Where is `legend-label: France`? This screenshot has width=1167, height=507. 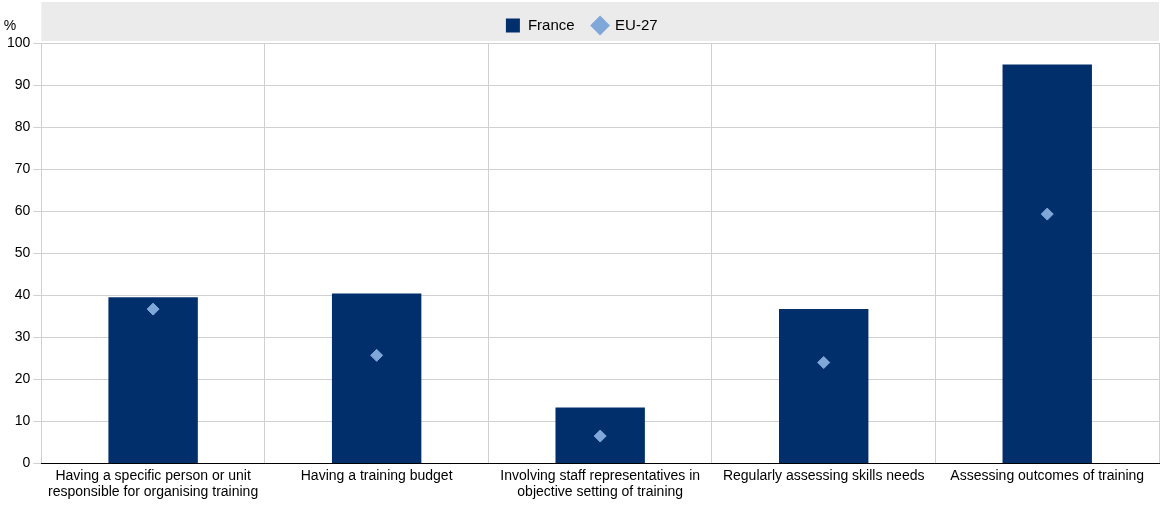 legend-label: France is located at coordinates (551, 24).